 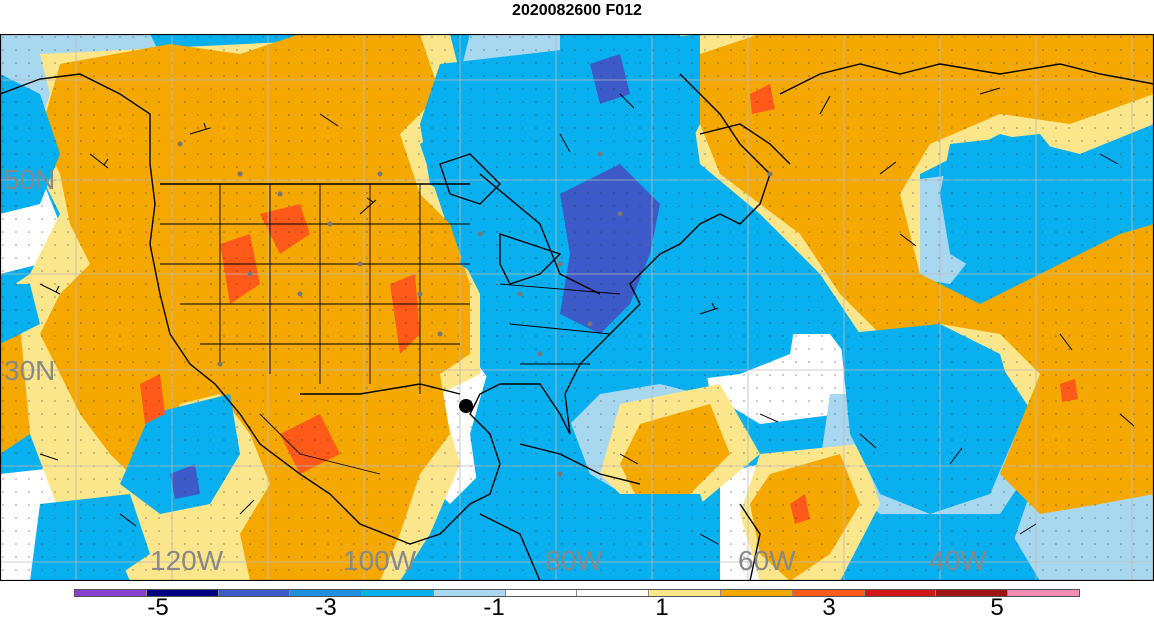 What do you see at coordinates (767, 560) in the screenshot?
I see `lon-label-60w: 60W` at bounding box center [767, 560].